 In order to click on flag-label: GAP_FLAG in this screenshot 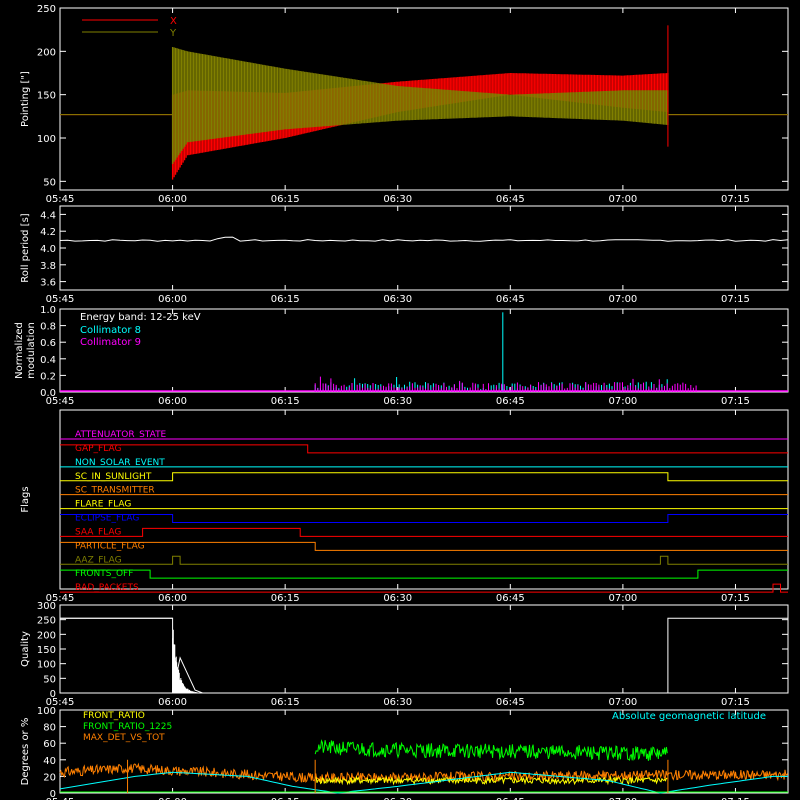, I will do `click(98, 449)`.